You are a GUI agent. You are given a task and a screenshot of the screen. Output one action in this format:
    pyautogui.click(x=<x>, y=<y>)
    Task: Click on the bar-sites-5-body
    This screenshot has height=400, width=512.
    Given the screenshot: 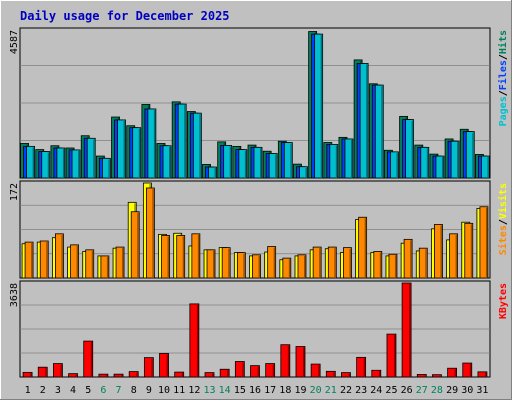 What is the action you would take?
    pyautogui.click(x=90, y=264)
    